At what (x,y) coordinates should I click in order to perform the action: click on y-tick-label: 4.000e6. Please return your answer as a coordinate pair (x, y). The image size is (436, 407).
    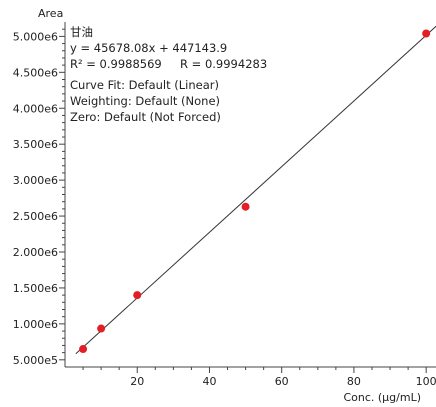
    Looking at the image, I should click on (35, 108).